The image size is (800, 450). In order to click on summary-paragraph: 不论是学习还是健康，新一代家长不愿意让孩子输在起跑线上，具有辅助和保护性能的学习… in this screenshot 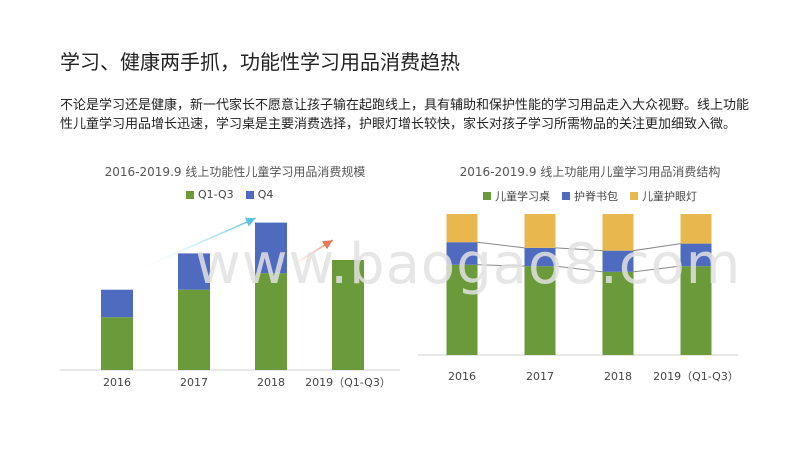, I will do `click(405, 115)`.